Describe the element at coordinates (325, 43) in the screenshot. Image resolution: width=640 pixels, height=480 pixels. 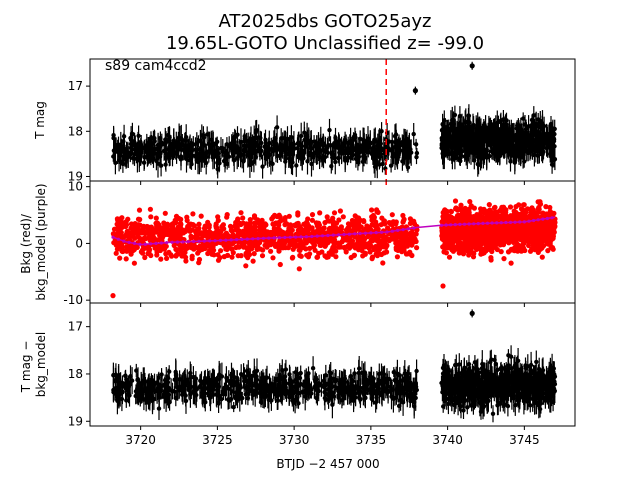
I see `chart-title-line2: 19.65L-GOTO Unclassified z= -99.0` at that location.